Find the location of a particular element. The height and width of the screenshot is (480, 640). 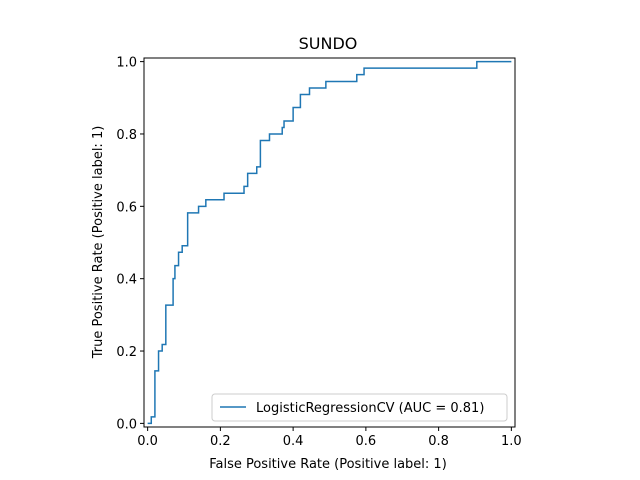

y-axis-label: True Positive Rate (Positive label: 1) is located at coordinates (98, 243).